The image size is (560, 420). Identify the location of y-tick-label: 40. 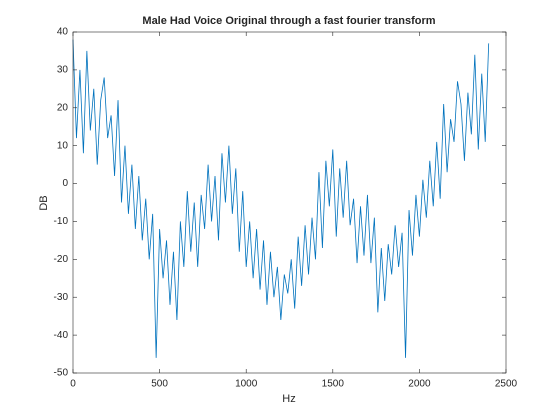
(63, 32).